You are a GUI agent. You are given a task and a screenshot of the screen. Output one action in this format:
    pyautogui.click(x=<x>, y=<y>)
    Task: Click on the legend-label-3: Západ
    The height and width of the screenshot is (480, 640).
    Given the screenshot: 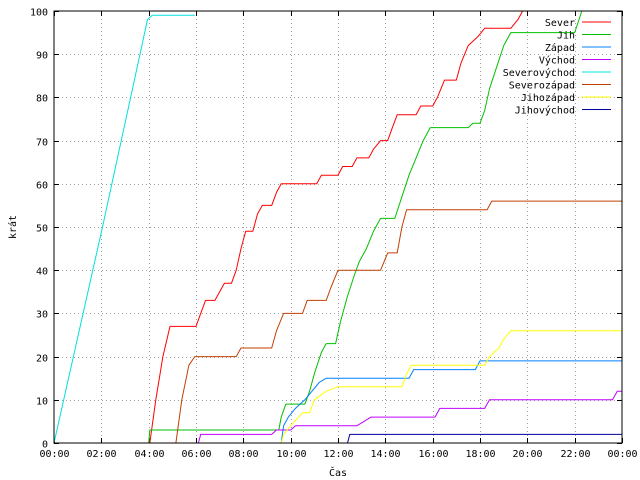 What is the action you would take?
    pyautogui.click(x=560, y=48)
    